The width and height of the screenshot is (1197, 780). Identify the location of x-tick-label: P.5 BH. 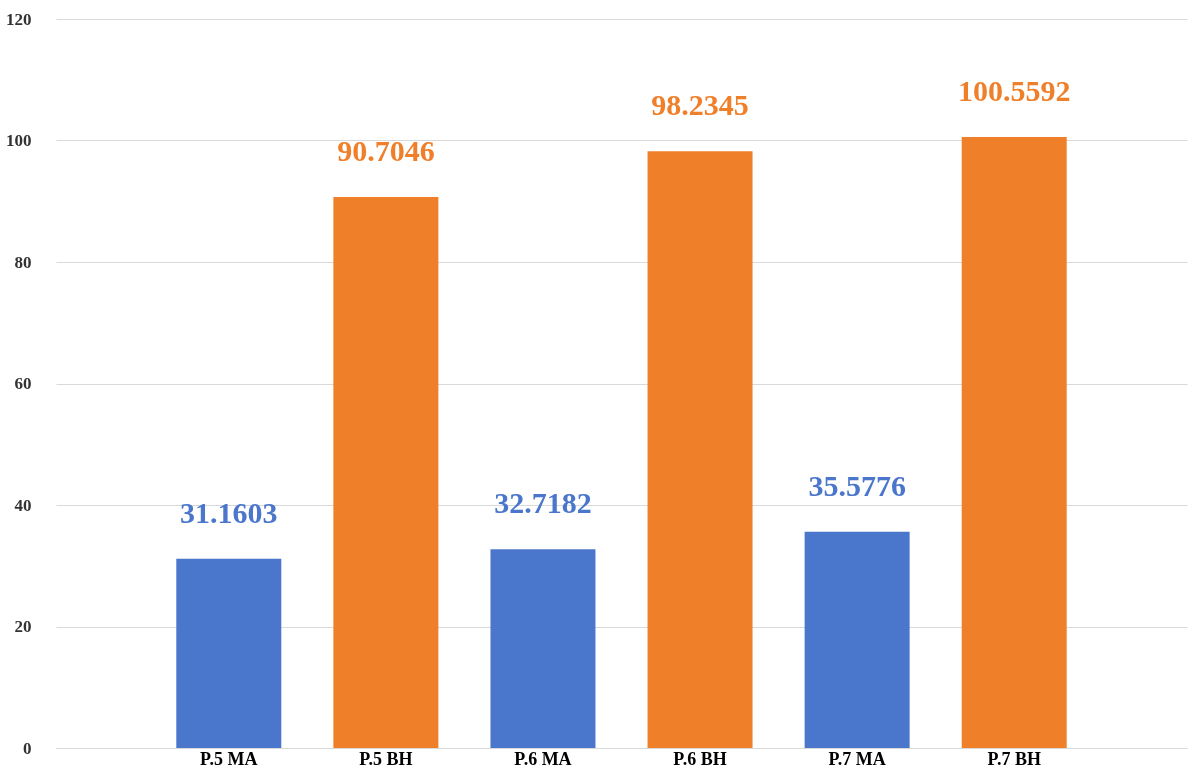
(386, 758).